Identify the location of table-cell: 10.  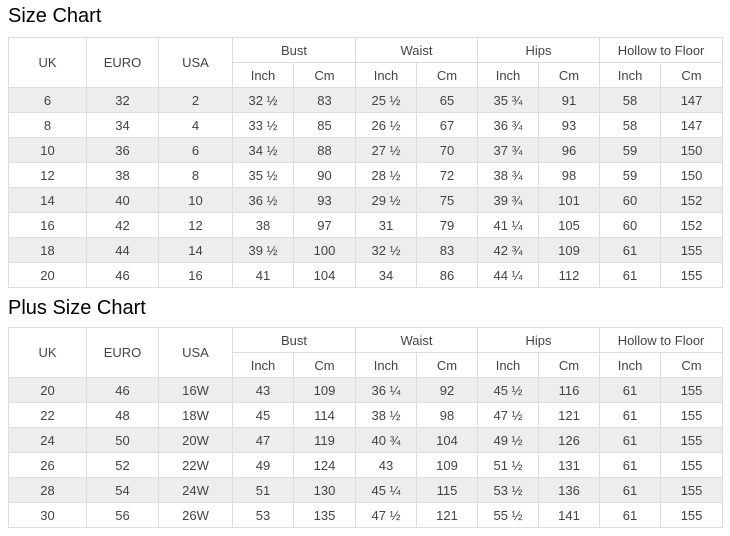
(195, 200).